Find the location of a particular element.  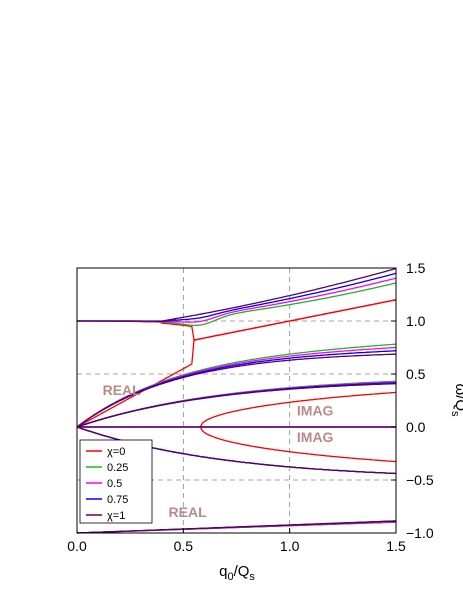

legend-label: χ=0 is located at coordinates (116, 452).